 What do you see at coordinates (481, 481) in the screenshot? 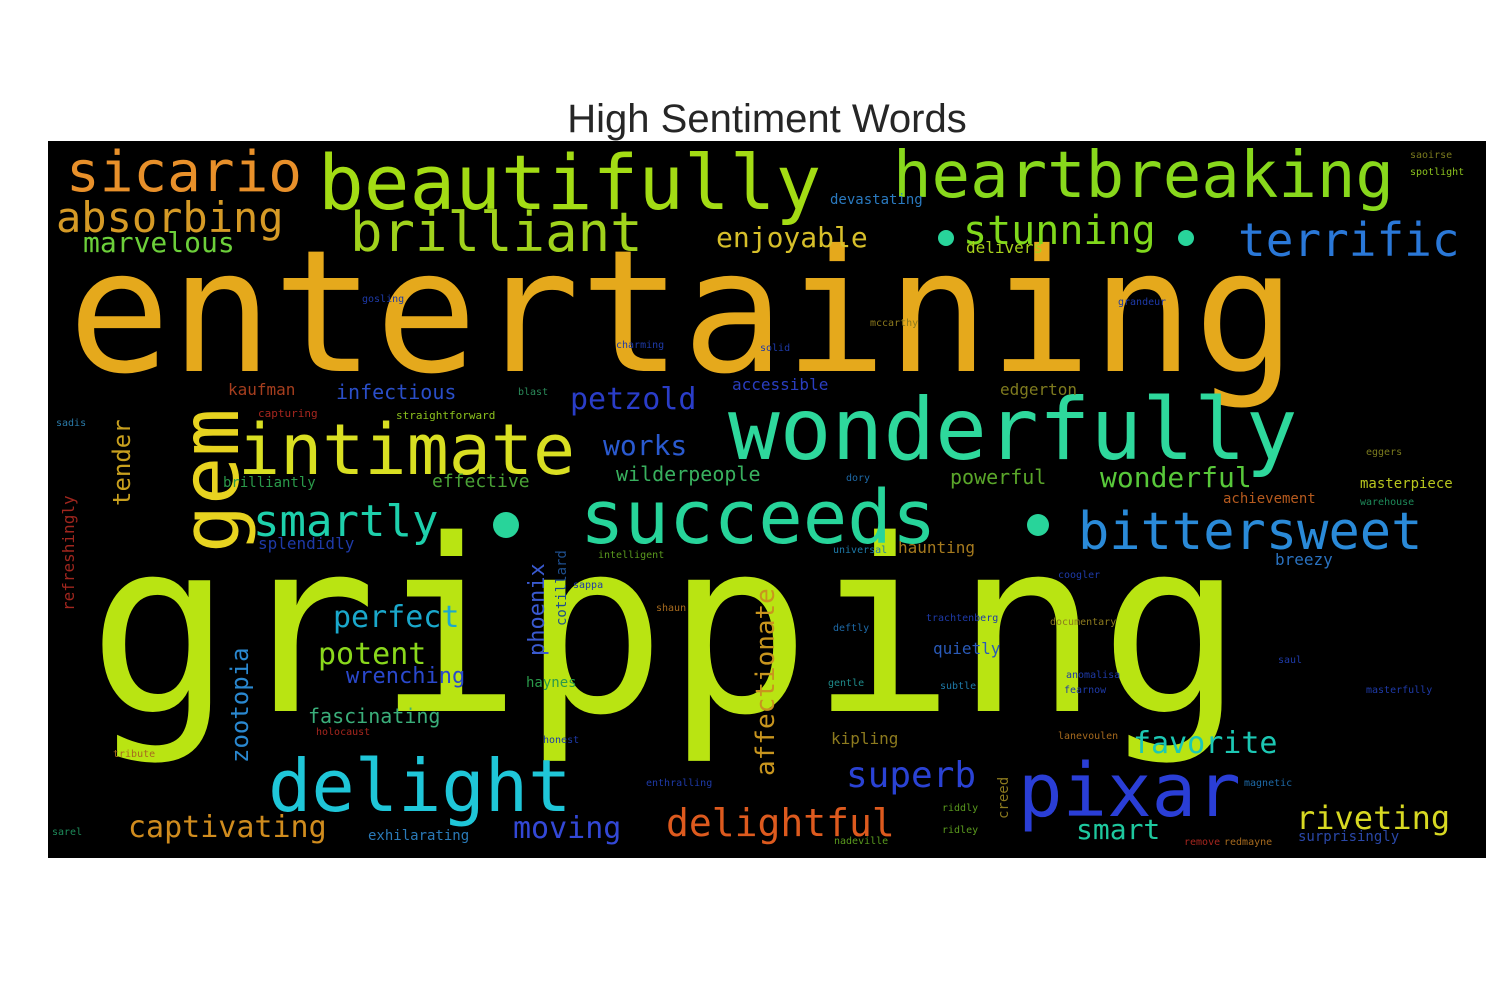
I see `word-effective: effective` at bounding box center [481, 481].